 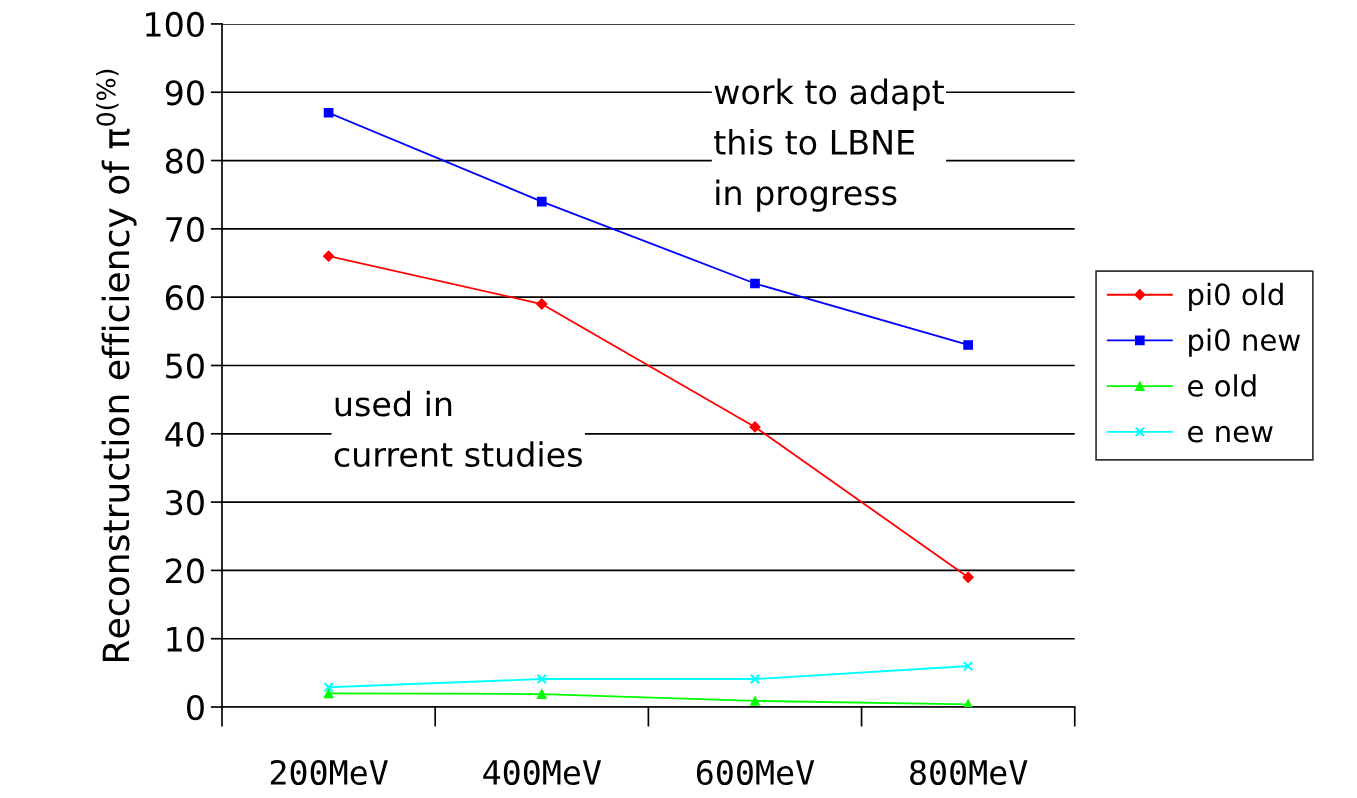 I want to click on y-axis-title: Reconstruction efficiency of π$^{0(%)}$, so click(x=116, y=365).